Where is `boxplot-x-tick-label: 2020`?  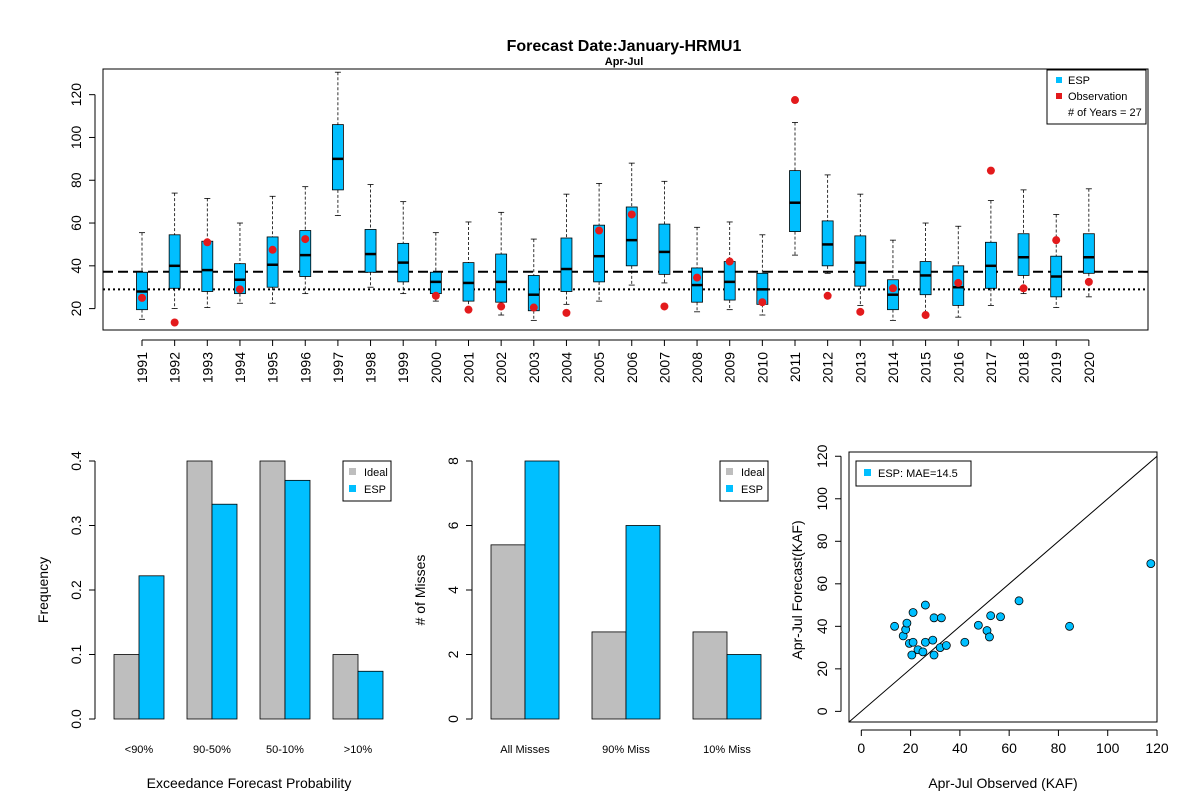 boxplot-x-tick-label: 2020 is located at coordinates (1089, 367).